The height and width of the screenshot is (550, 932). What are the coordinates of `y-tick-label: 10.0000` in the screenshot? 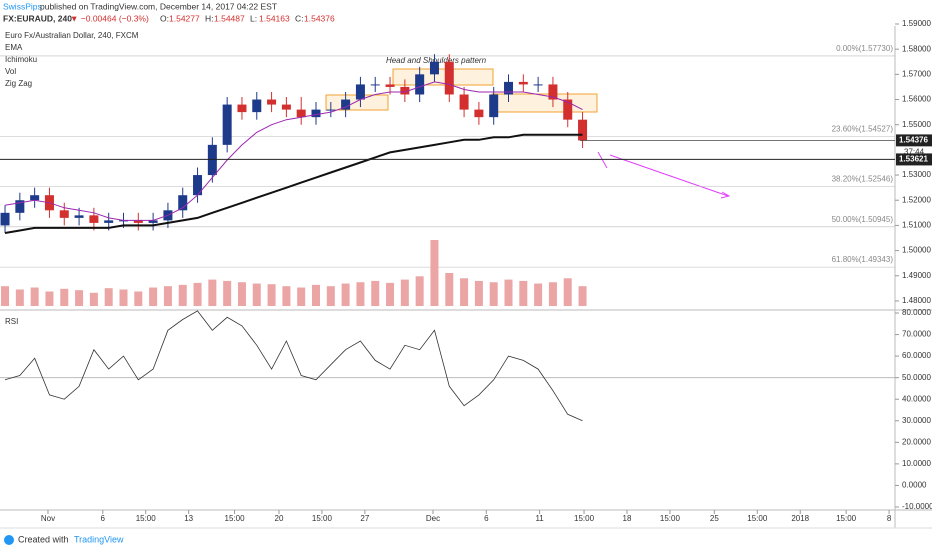 It's located at (916, 463).